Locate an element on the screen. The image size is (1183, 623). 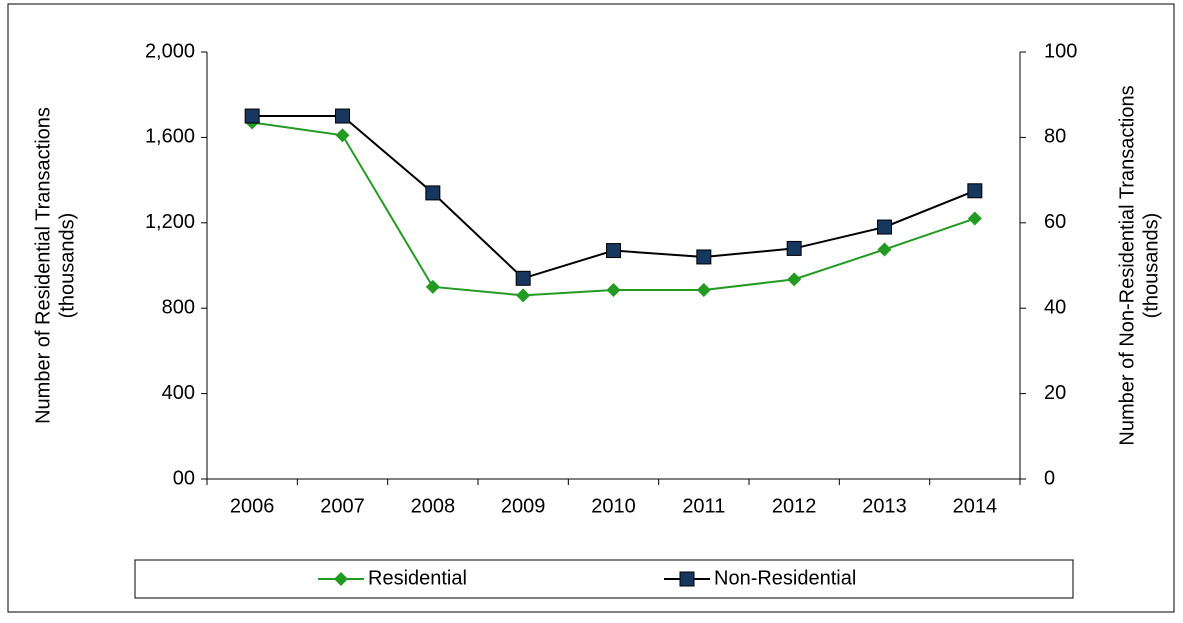
y-axis-title: Number of Residential Transactions is located at coordinates (43, 265).